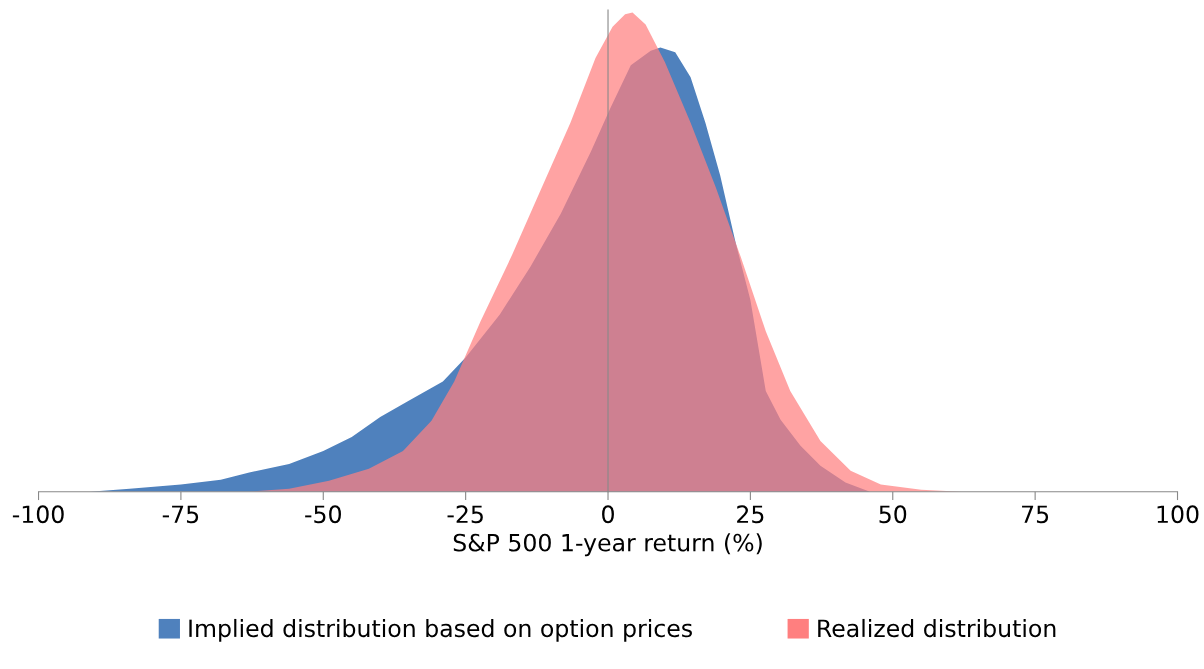 This screenshot has height=669, width=1204. Describe the element at coordinates (323, 514) in the screenshot. I see `x-tick-label: -50` at that location.